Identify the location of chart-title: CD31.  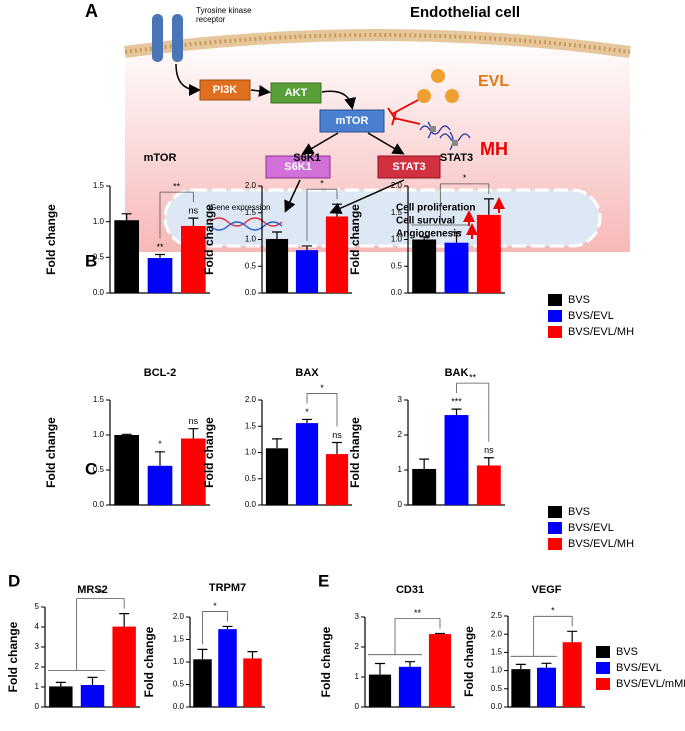
(410, 590).